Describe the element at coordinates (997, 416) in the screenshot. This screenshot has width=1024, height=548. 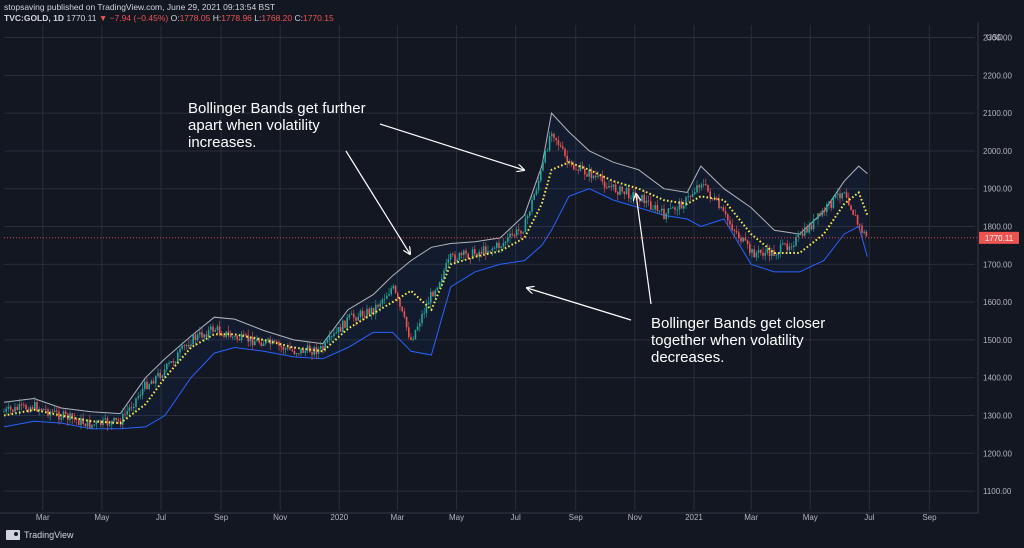
I see `y-tick-label: 1300.00` at that location.